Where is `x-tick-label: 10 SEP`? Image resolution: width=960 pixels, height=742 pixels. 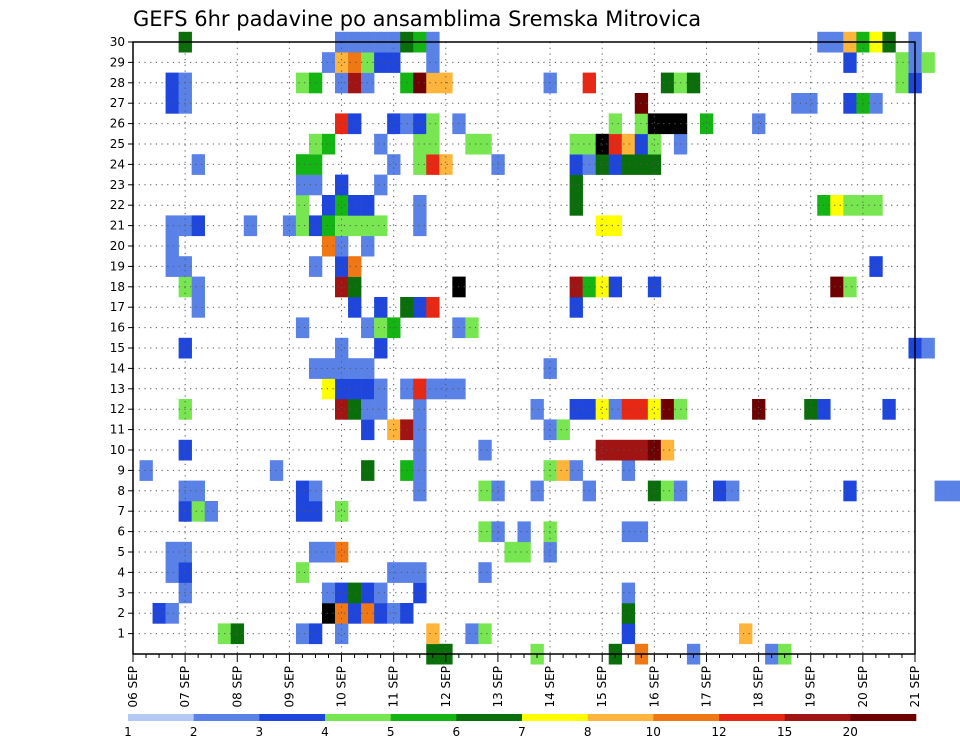
x-tick-label: 10 SEP is located at coordinates (342, 687).